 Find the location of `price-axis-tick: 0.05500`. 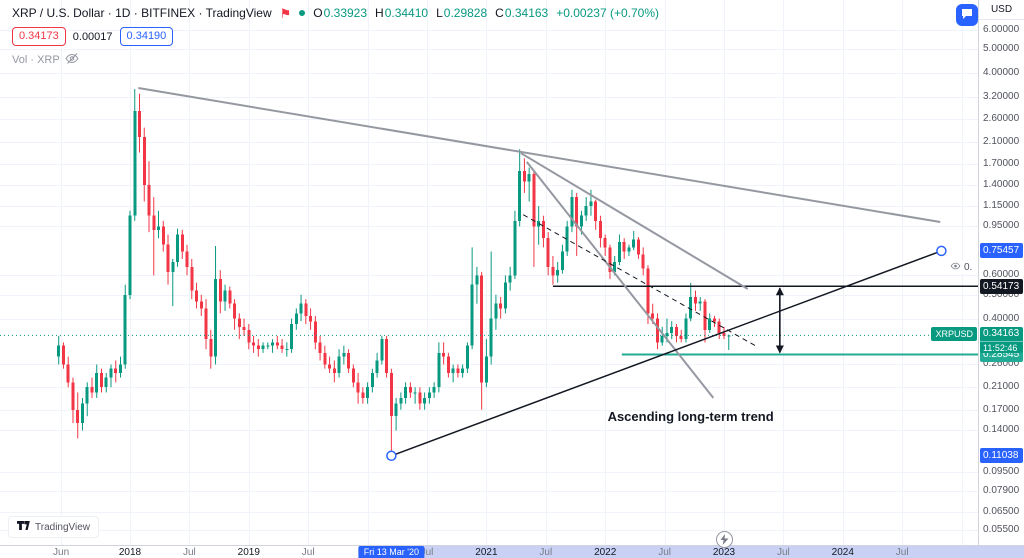

price-axis-tick: 0.05500 is located at coordinates (1001, 530).